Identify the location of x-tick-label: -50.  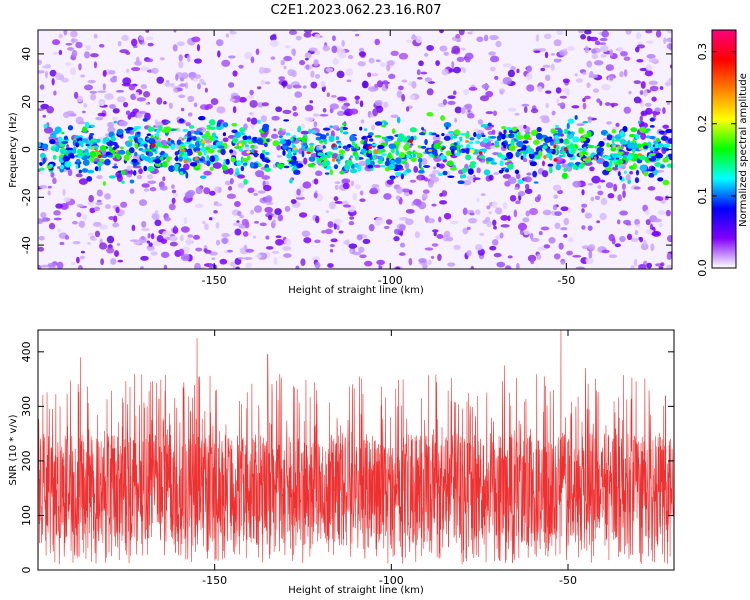
(566, 280).